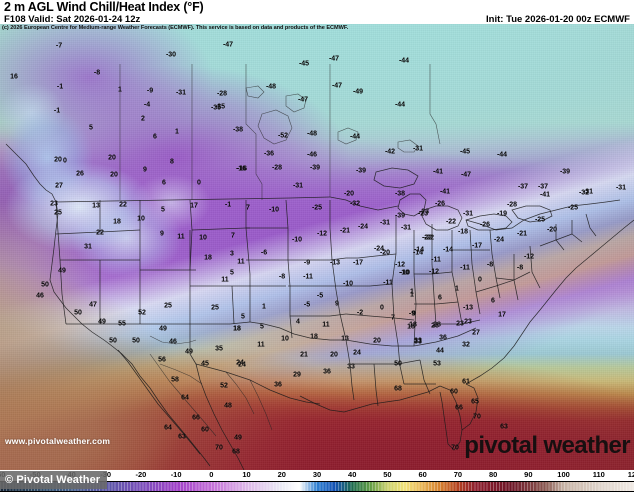 Image resolution: width=634 pixels, height=494 pixels. Describe the element at coordinates (317, 474) in the screenshot. I see `colorbar-tick: 30` at that location.